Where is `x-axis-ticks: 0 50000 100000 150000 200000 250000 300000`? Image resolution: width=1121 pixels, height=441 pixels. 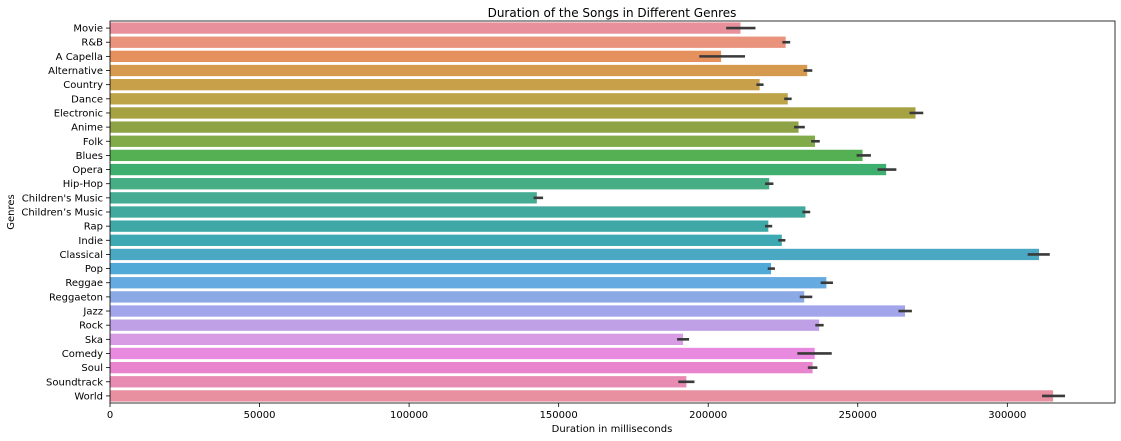 x-axis-ticks: 0 50000 100000 150000 200000 250000 300000 is located at coordinates (567, 412).